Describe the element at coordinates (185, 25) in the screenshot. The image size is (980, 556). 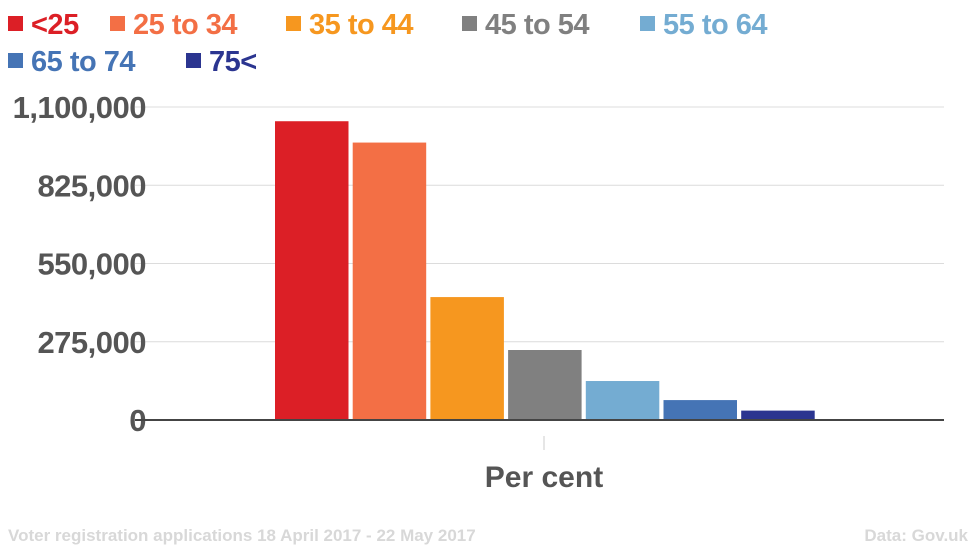
I see `legend-label: 25 to 34` at that location.